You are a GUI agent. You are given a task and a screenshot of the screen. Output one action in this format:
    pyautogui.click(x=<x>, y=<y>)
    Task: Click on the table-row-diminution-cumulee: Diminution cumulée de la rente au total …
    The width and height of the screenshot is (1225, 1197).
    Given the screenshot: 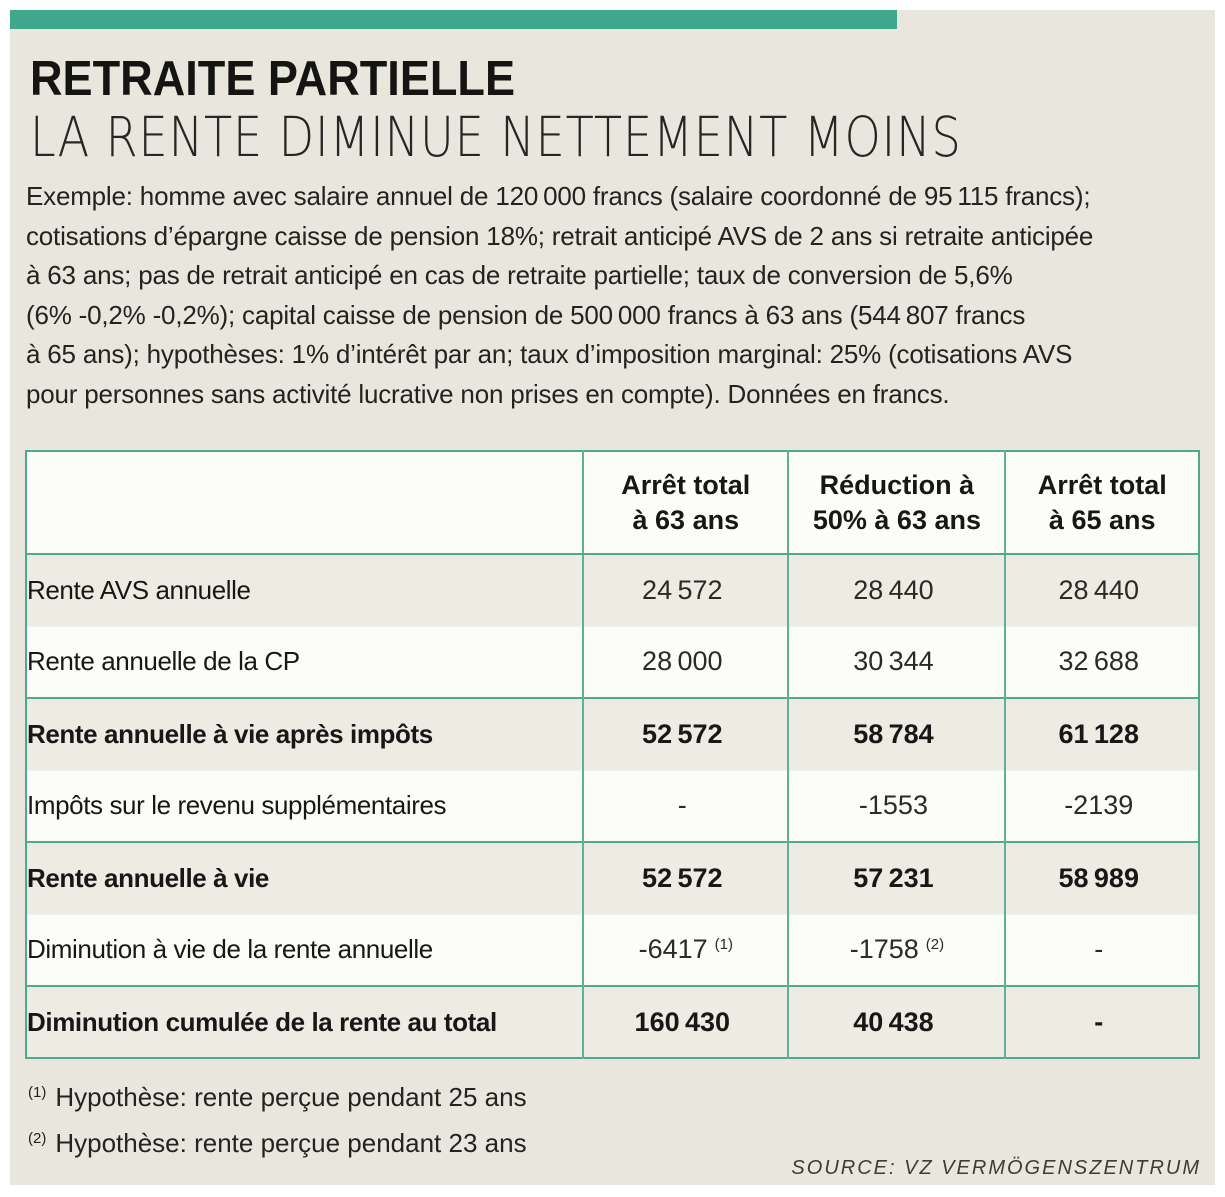 What is the action you would take?
    pyautogui.click(x=612, y=1021)
    